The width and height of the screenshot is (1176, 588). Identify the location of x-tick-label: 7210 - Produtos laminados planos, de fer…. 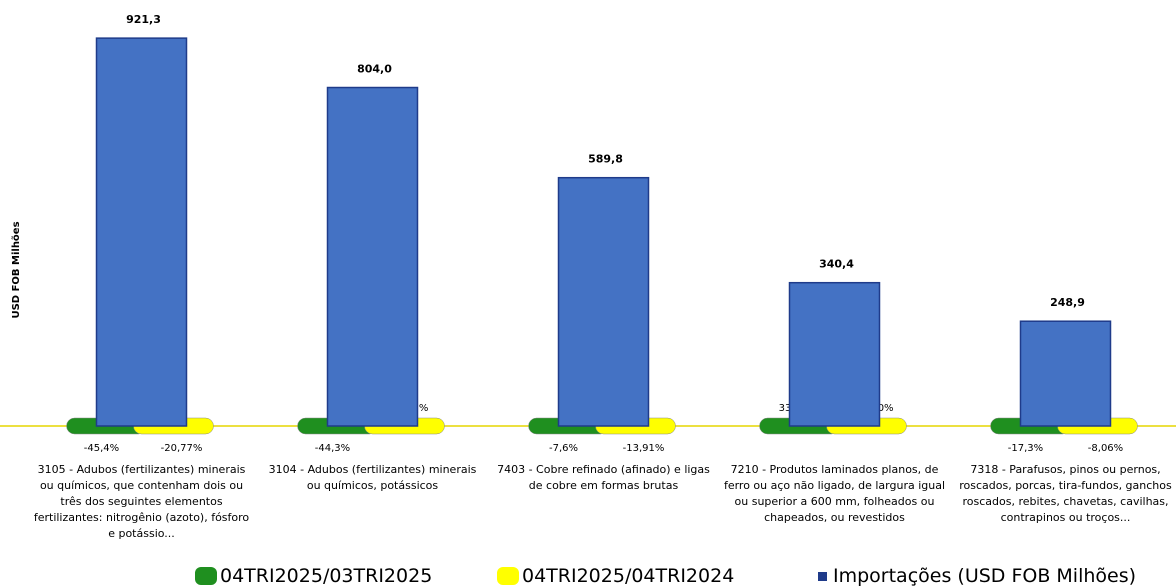
(834, 493).